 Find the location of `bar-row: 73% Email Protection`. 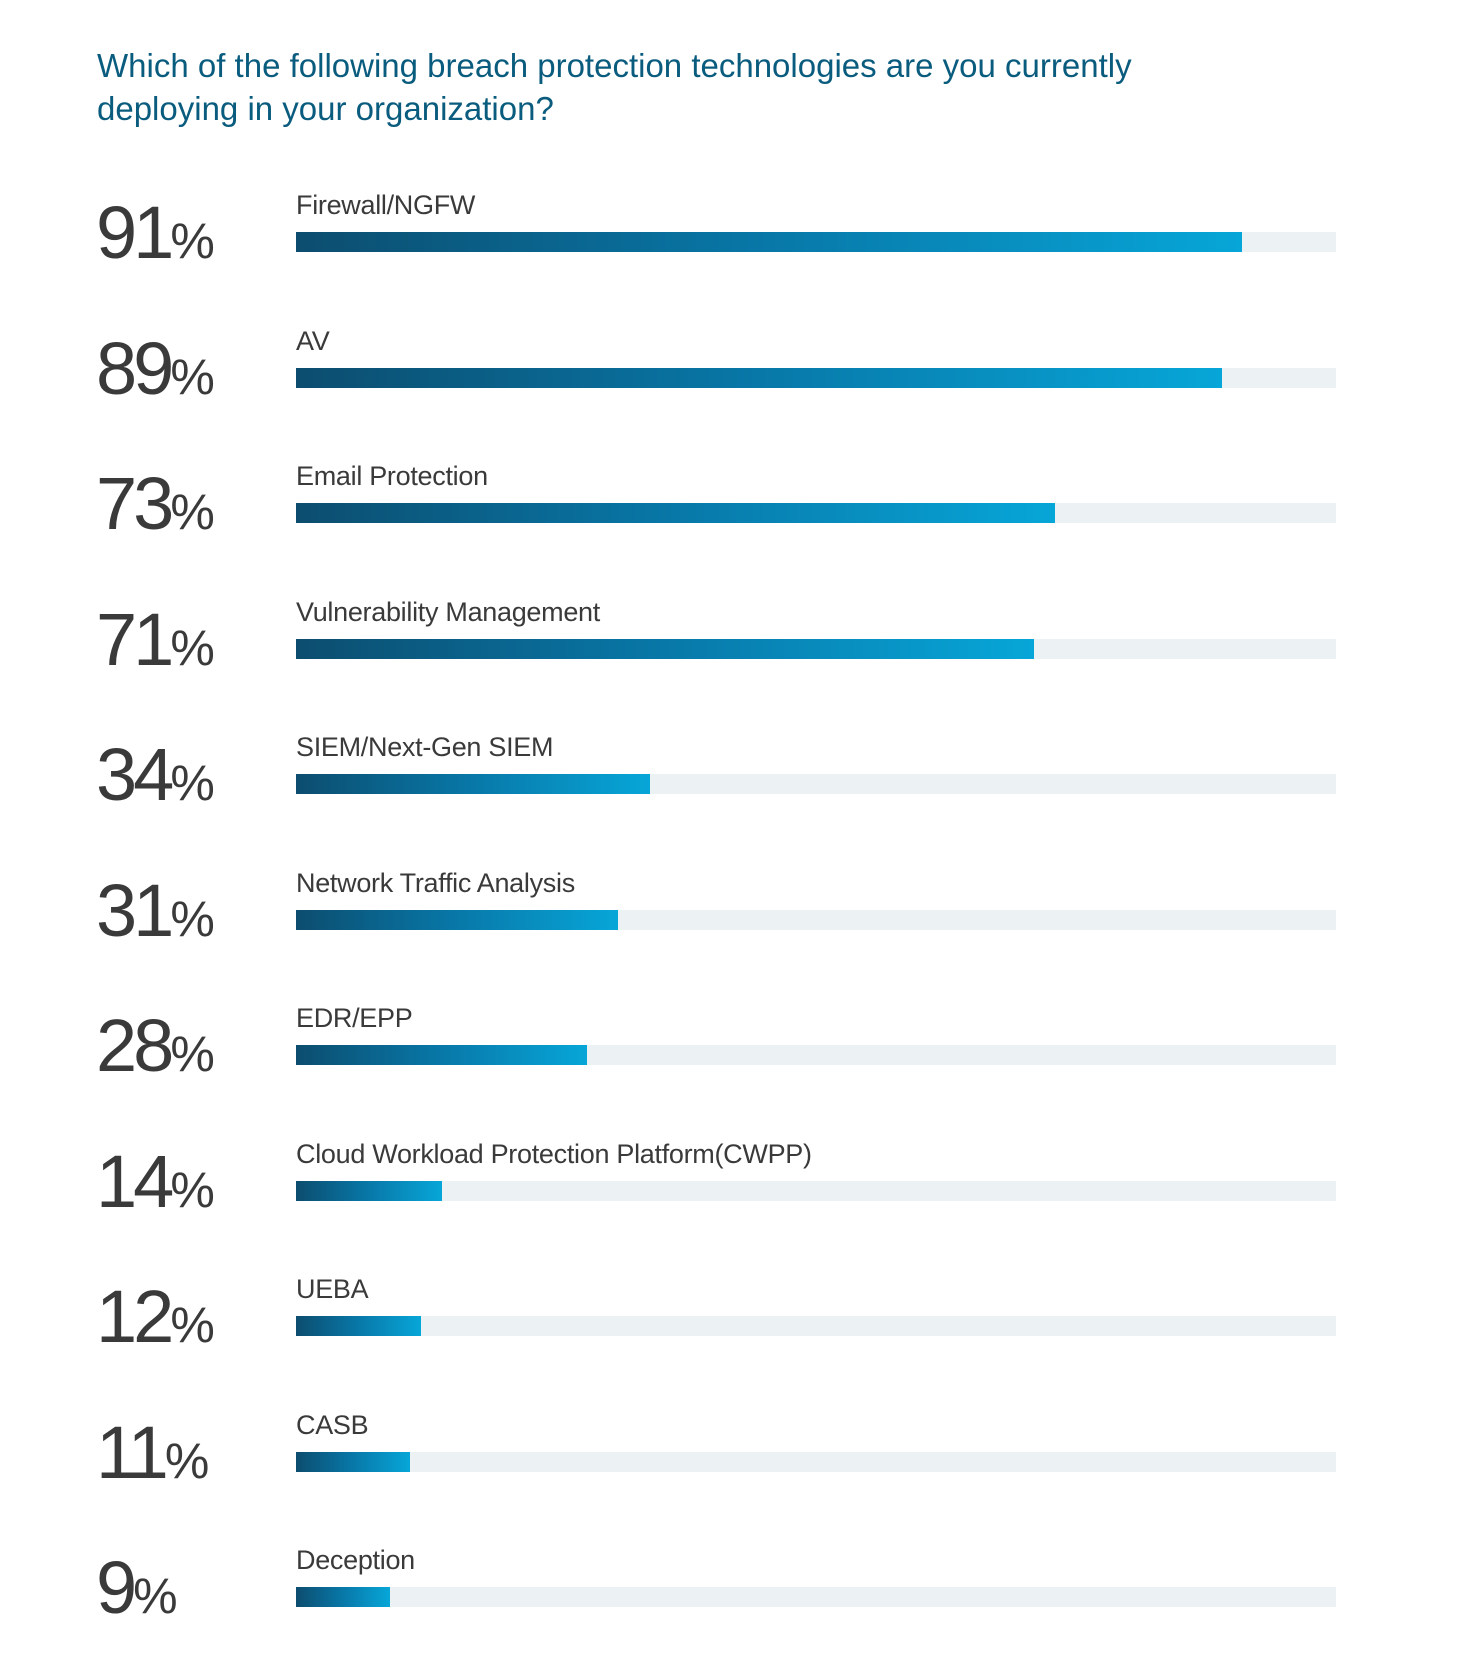

bar-row: 73% Email Protection is located at coordinates (741, 521).